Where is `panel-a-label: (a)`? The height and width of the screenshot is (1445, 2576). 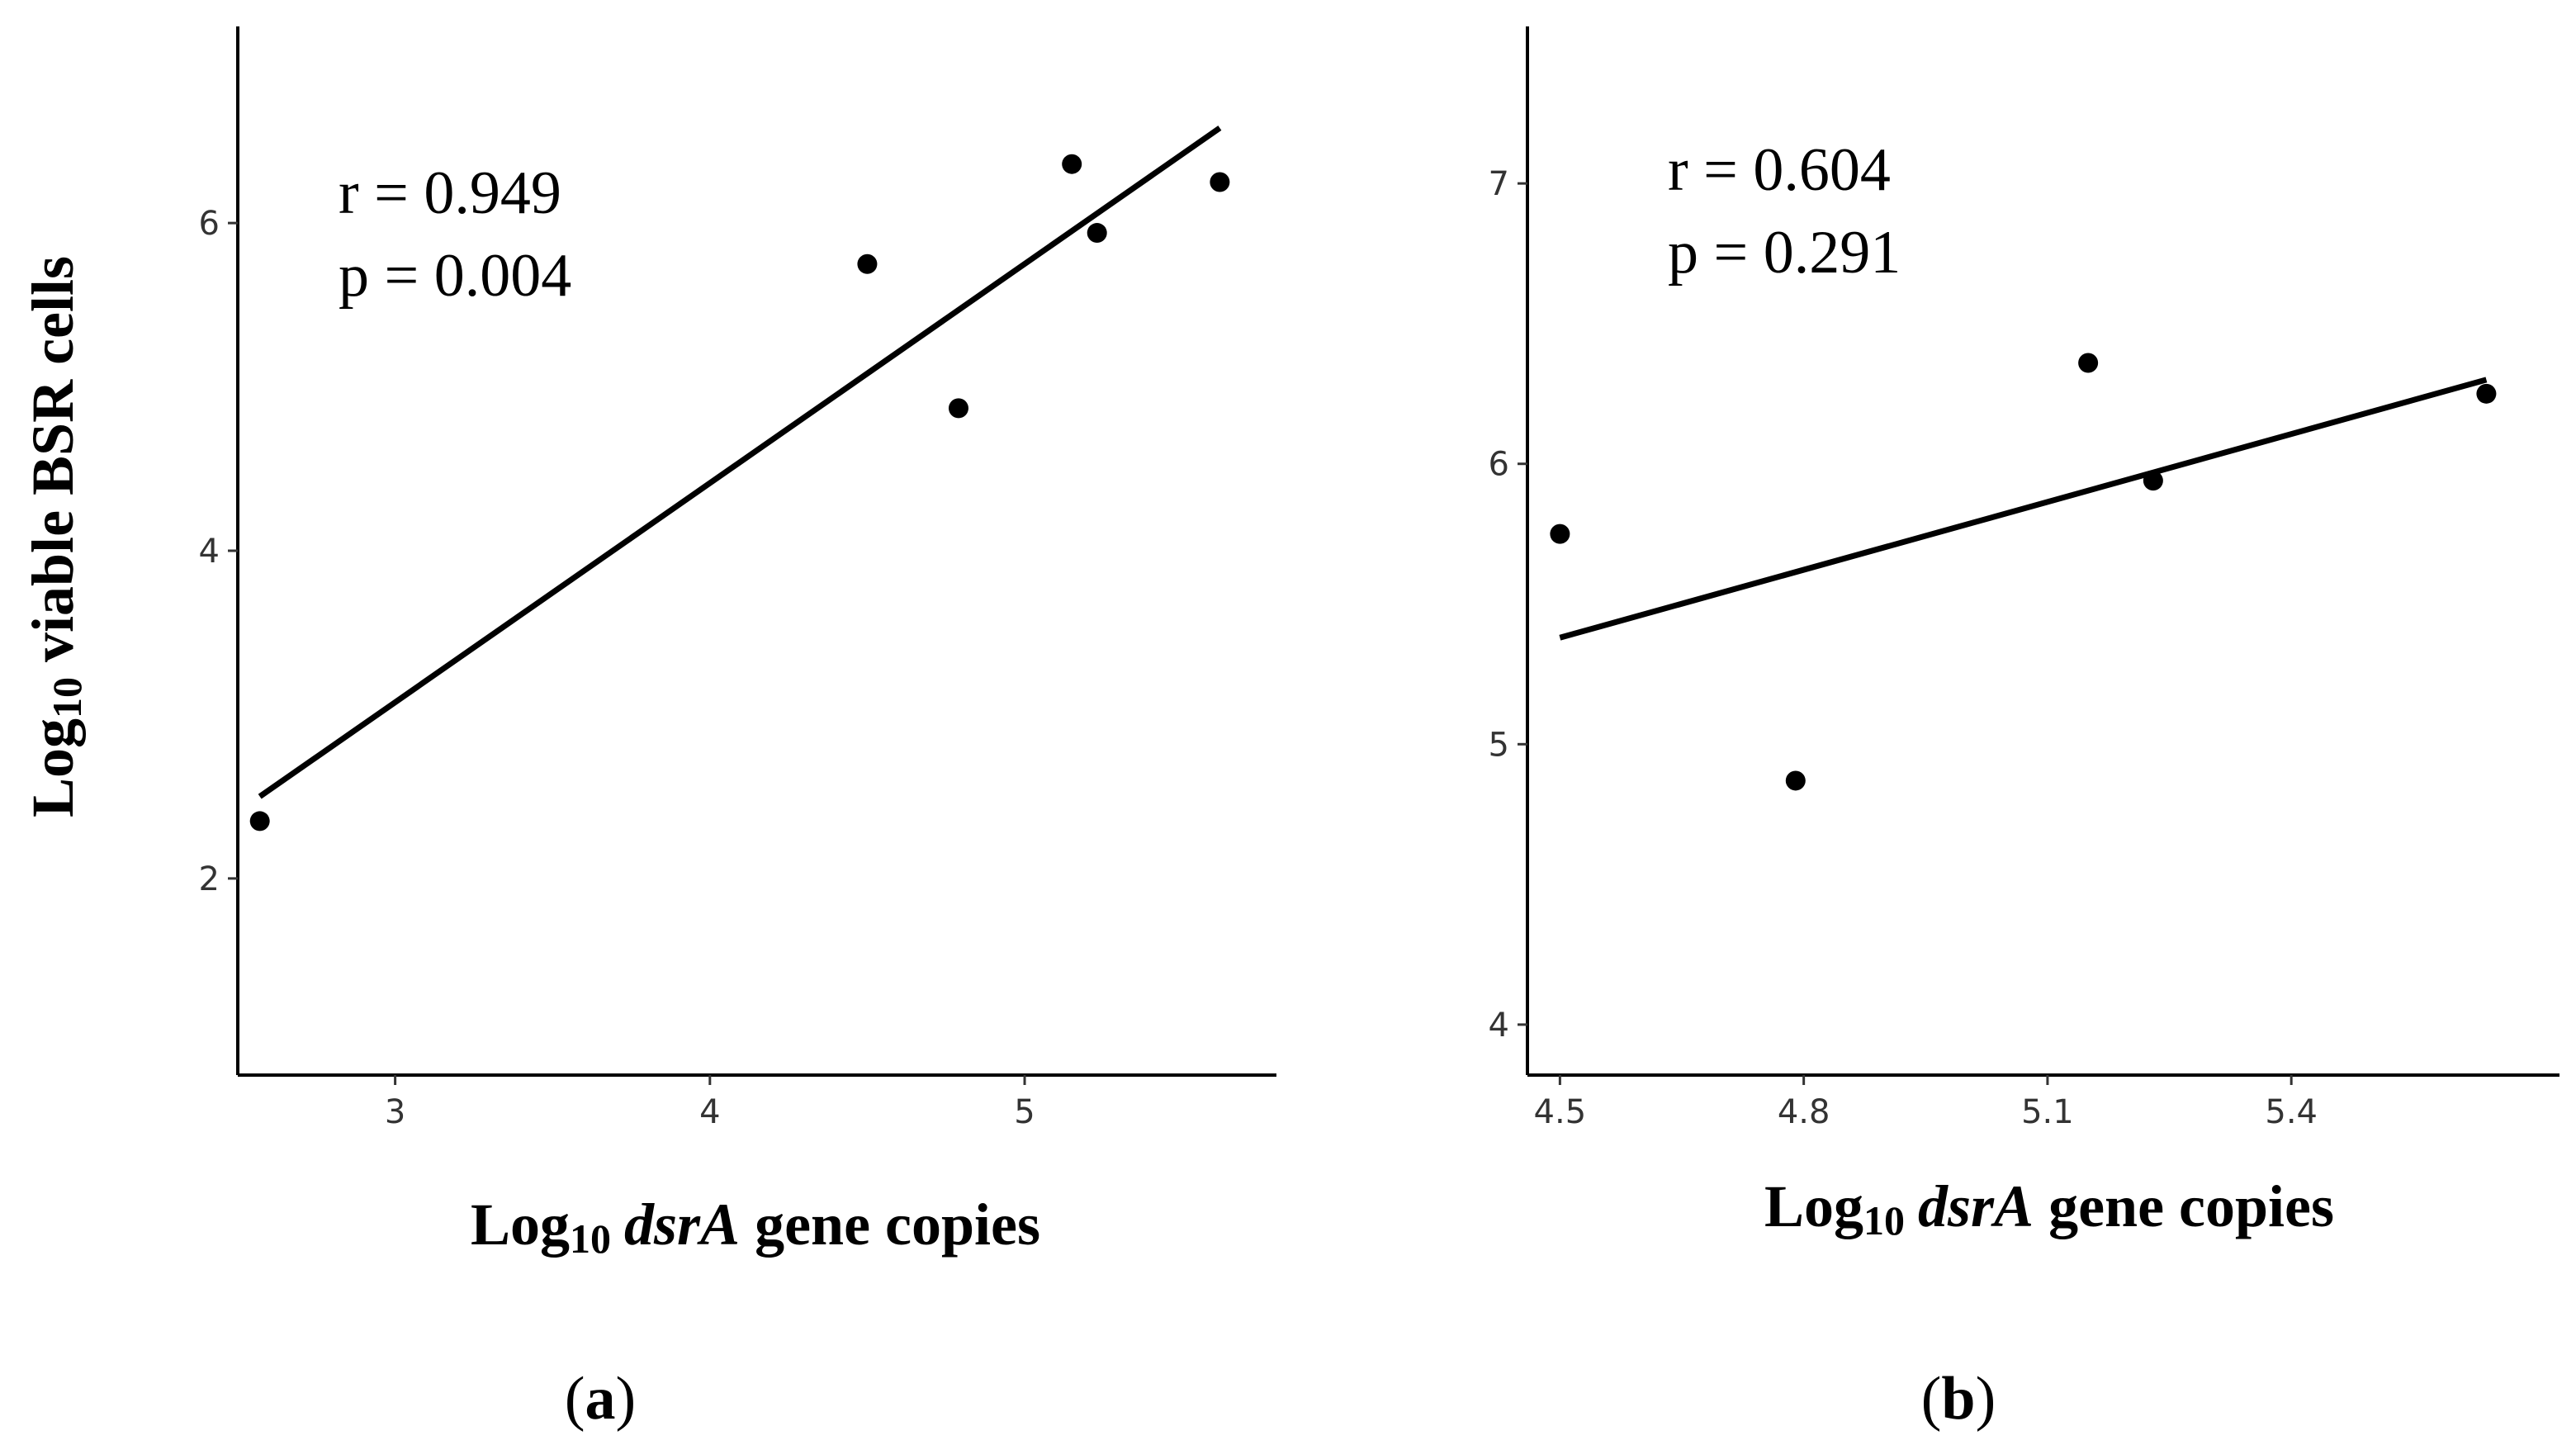 panel-a-label: (a) is located at coordinates (600, 1399).